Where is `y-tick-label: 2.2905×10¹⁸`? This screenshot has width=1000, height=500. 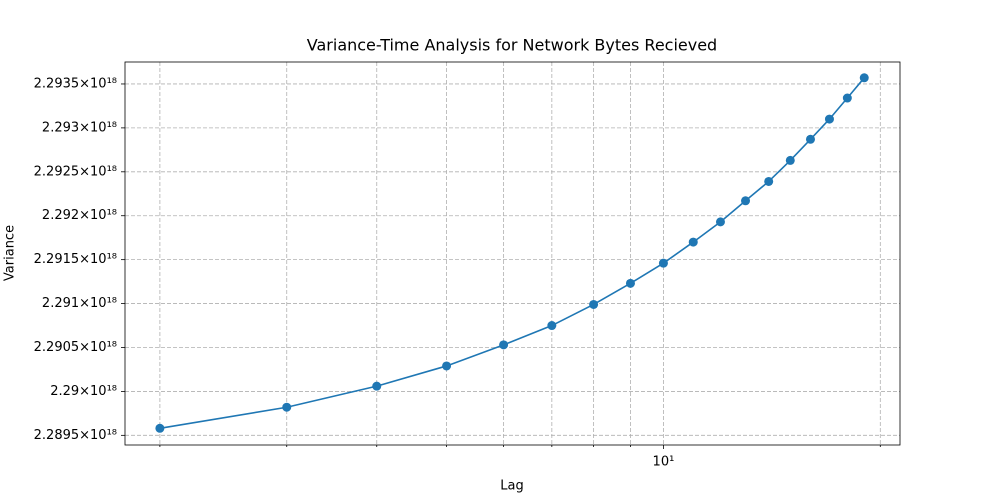 y-tick-label: 2.2905×10¹⁸ is located at coordinates (75, 347).